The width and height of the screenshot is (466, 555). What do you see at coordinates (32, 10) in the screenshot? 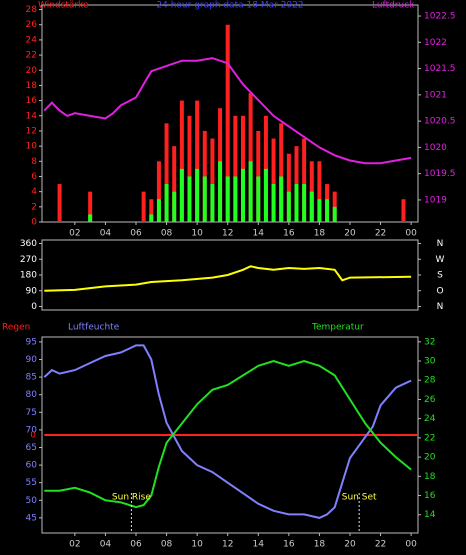
I see `y-tick-label: 28` at bounding box center [32, 10].